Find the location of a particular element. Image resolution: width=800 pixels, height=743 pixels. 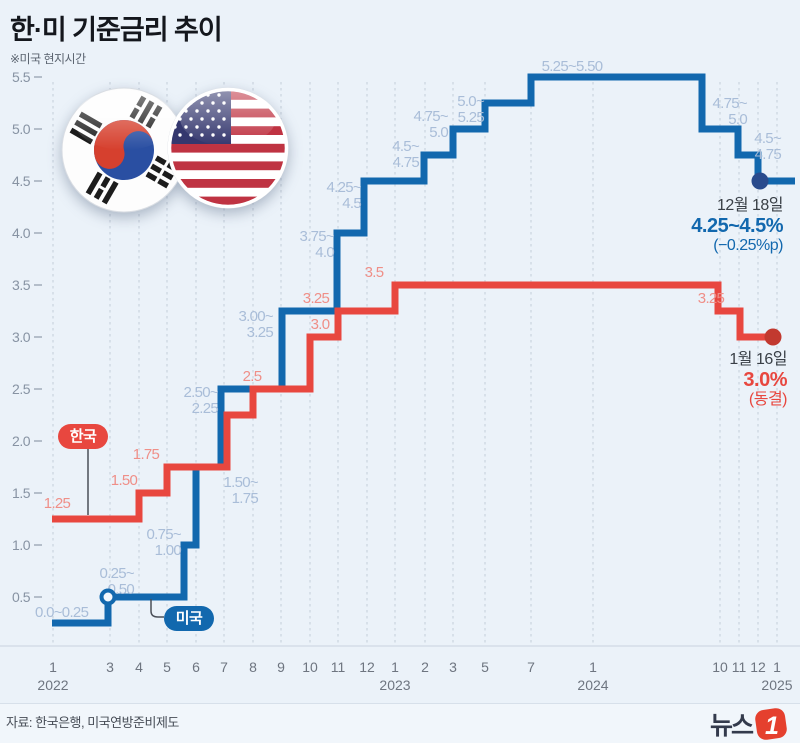

flag-icons is located at coordinates (178, 153).